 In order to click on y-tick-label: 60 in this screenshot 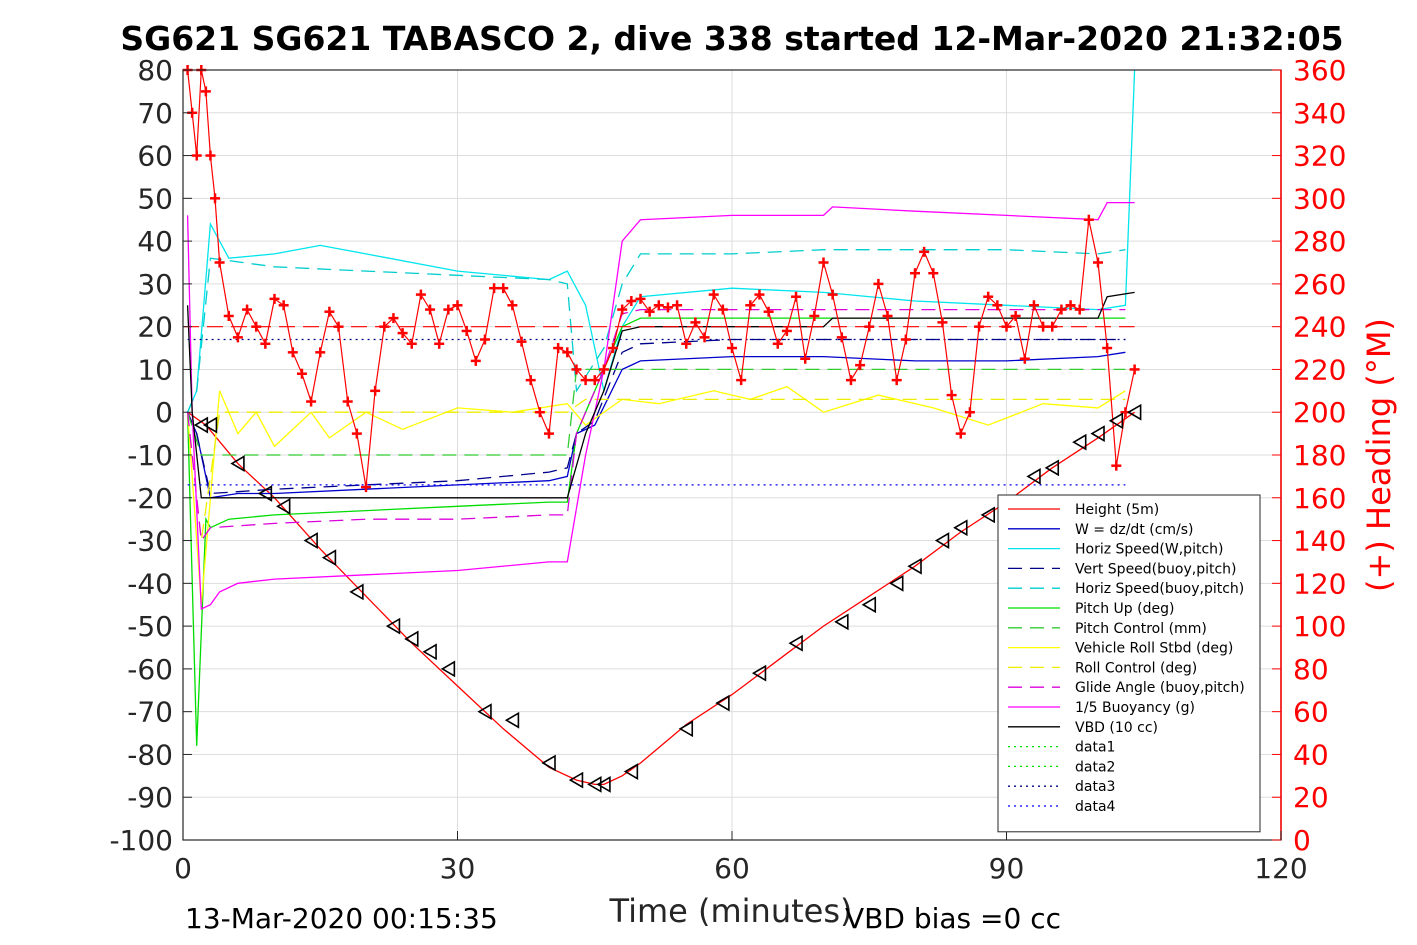, I will do `click(155, 156)`.